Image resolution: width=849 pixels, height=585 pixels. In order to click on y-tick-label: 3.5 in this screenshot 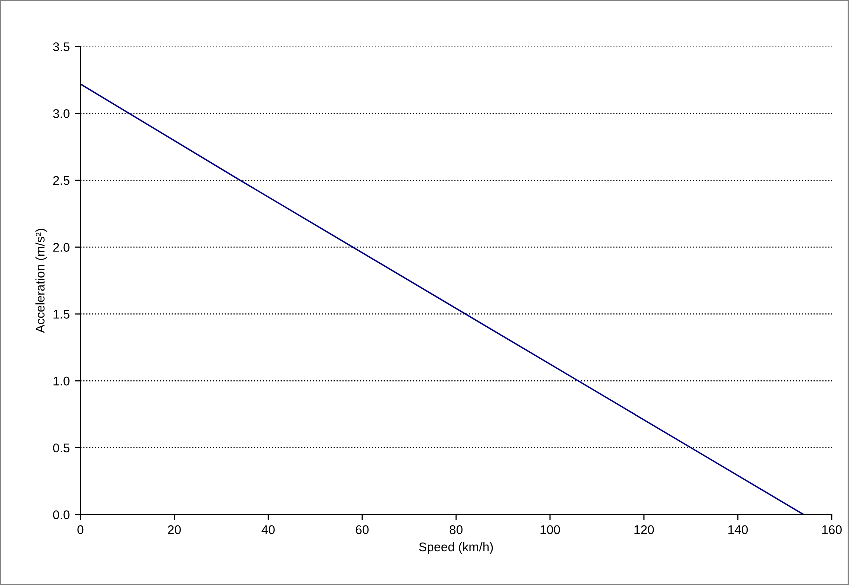, I will do `click(61, 47)`.